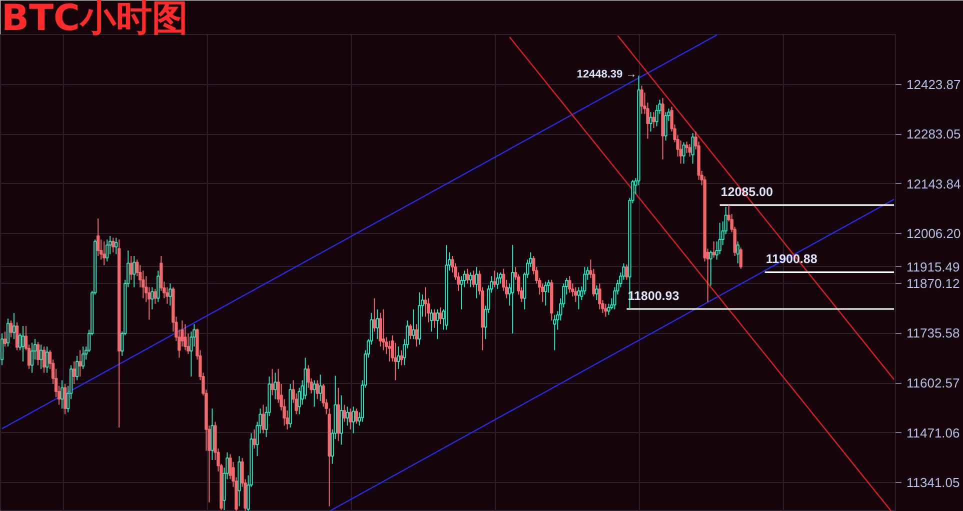 Image resolution: width=963 pixels, height=511 pixels. Describe the element at coordinates (606, 74) in the screenshot. I see `annotation: 12448.39 →` at that location.